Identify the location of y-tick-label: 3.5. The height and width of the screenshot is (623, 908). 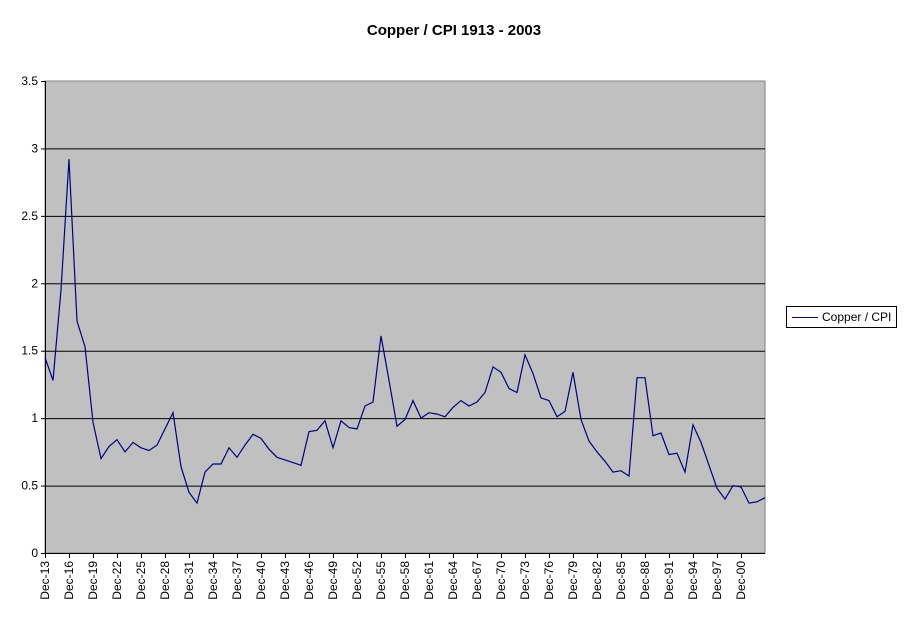
(29, 81).